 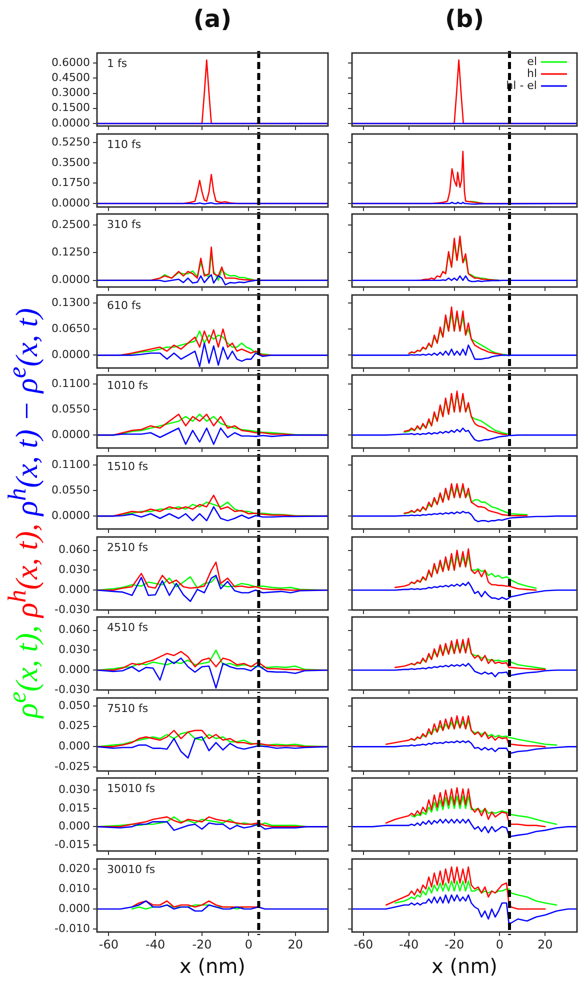 I want to click on annotation: 1 fs, so click(x=117, y=63).